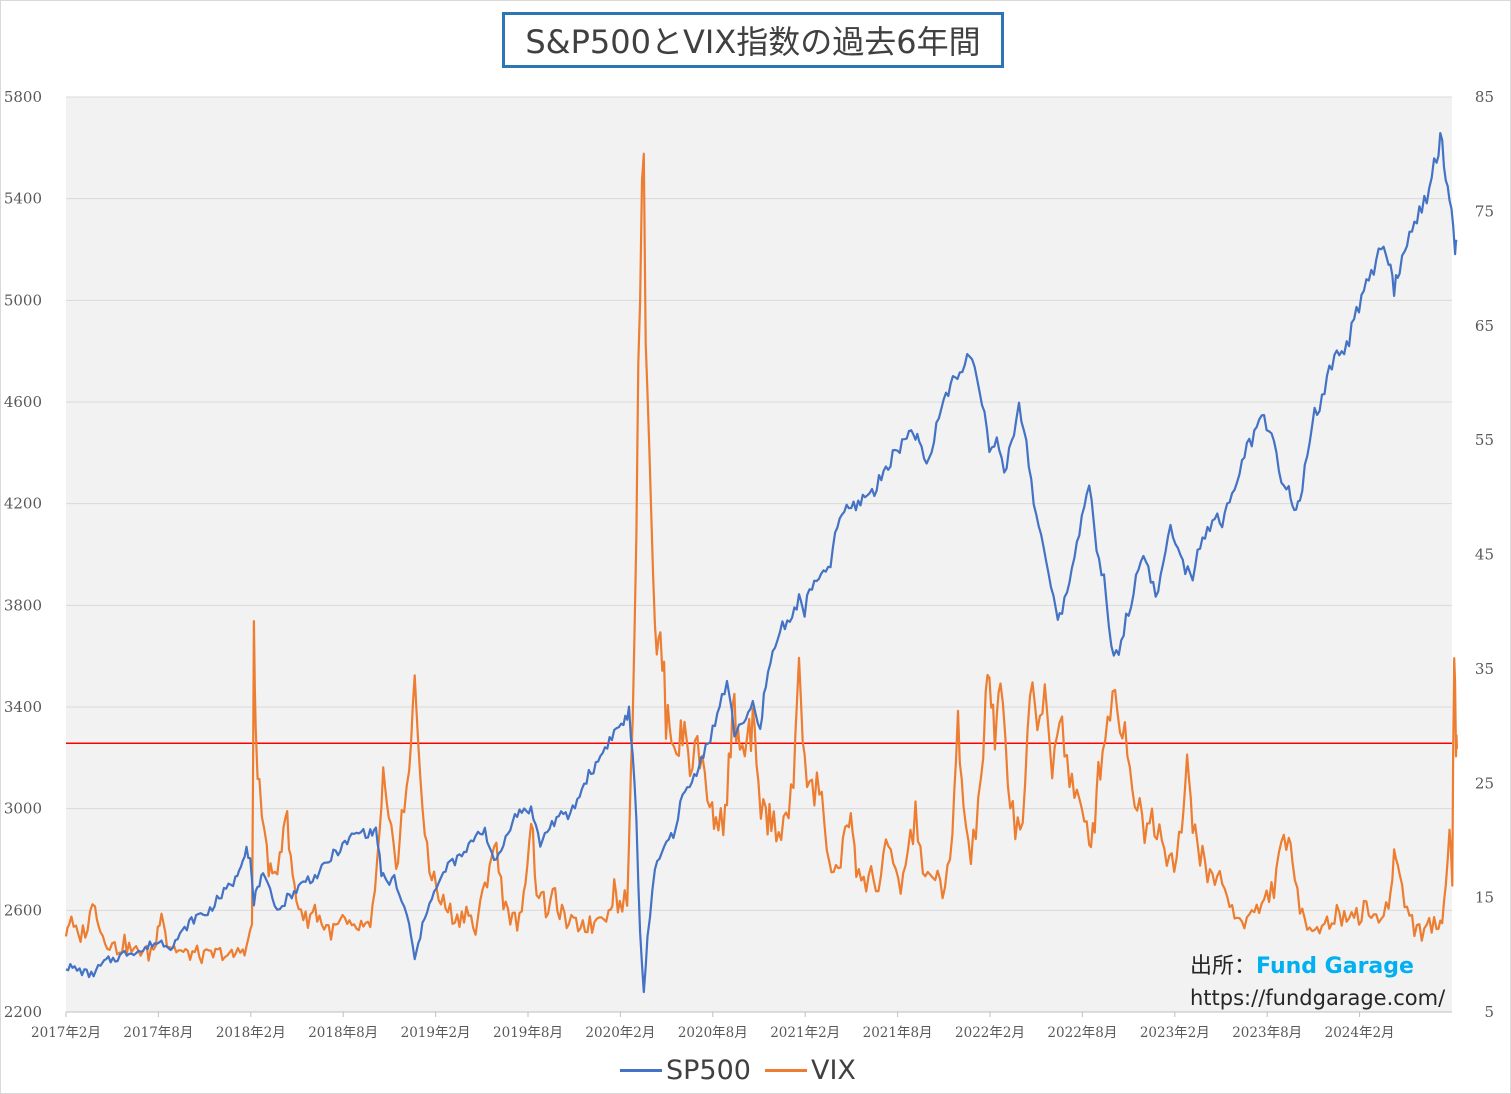  What do you see at coordinates (1318, 998) in the screenshot?
I see `source-url: https://fundgarage.com/` at bounding box center [1318, 998].